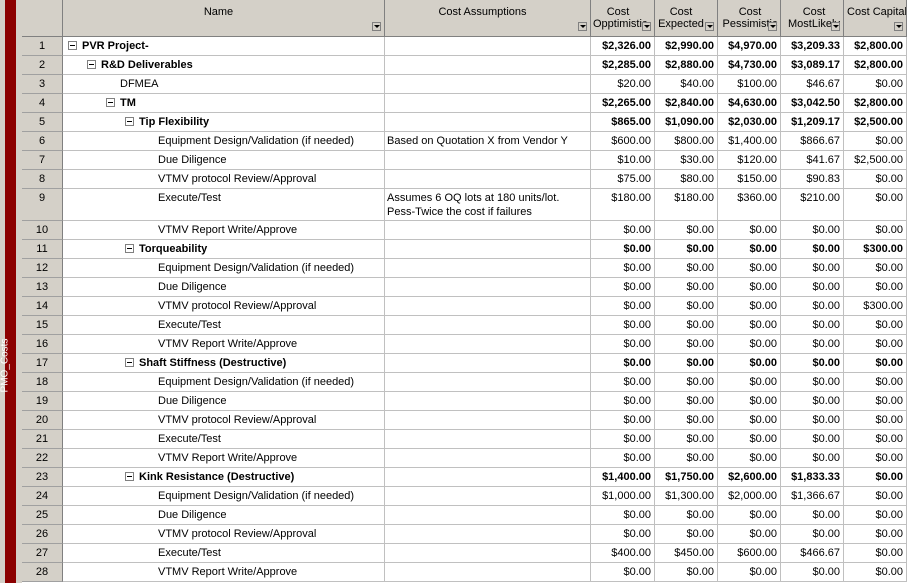 This screenshot has height=583, width=909. Describe the element at coordinates (224, 18) in the screenshot. I see `column-header: Name` at that location.